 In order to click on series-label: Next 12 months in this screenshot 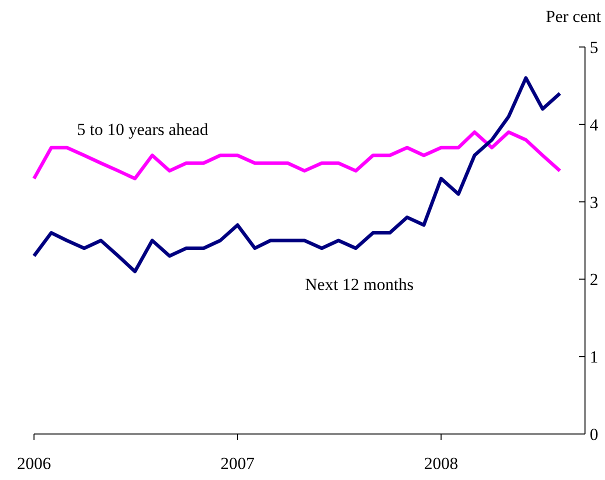, I will do `click(359, 284)`.